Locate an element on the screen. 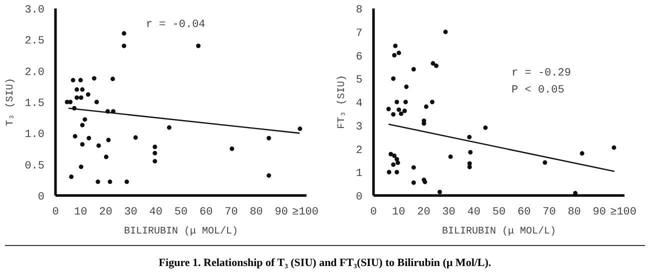 This screenshot has height=277, width=650. y-tick-label: 2.5 is located at coordinates (34, 42).